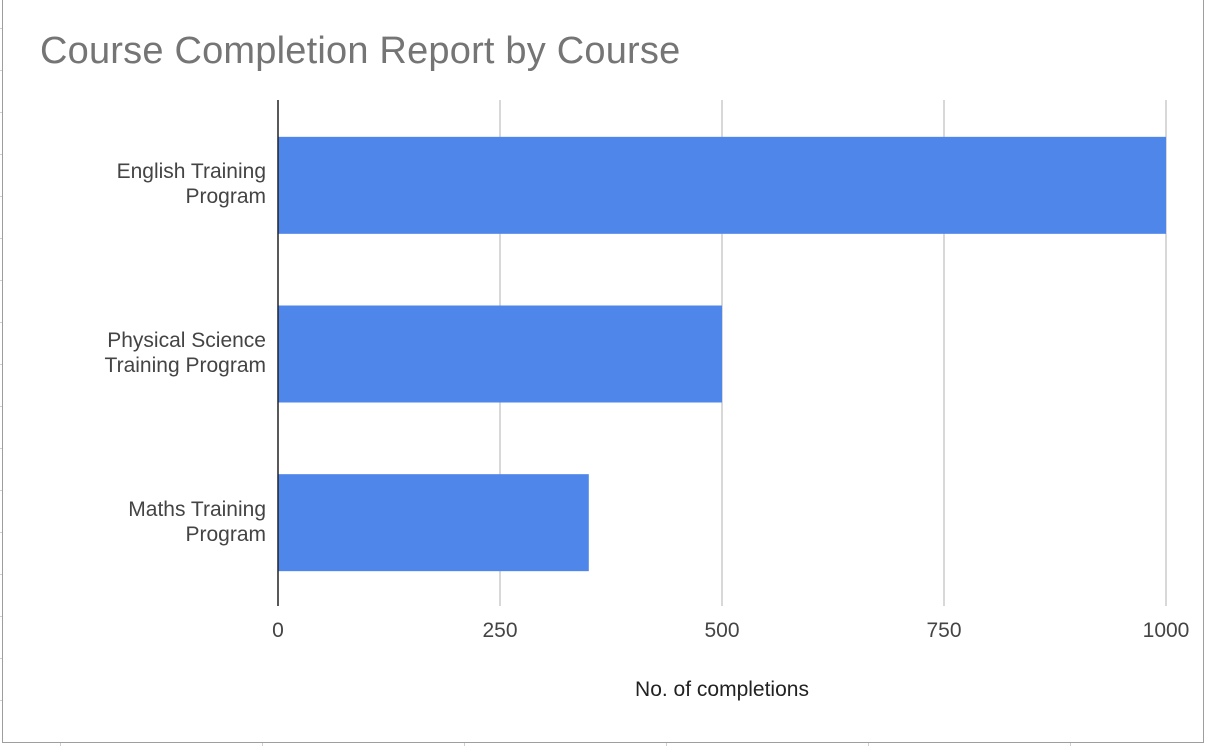 This screenshot has width=1206, height=746. I want to click on x-tick-label-750: 750, so click(944, 630).